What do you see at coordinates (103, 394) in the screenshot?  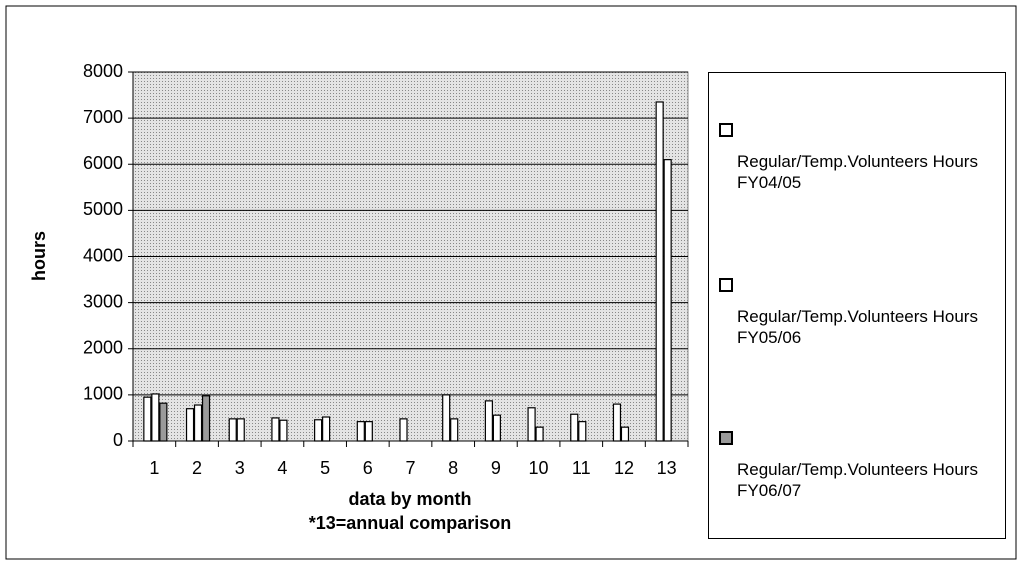 I see `y-tick-label: 1000` at bounding box center [103, 394].